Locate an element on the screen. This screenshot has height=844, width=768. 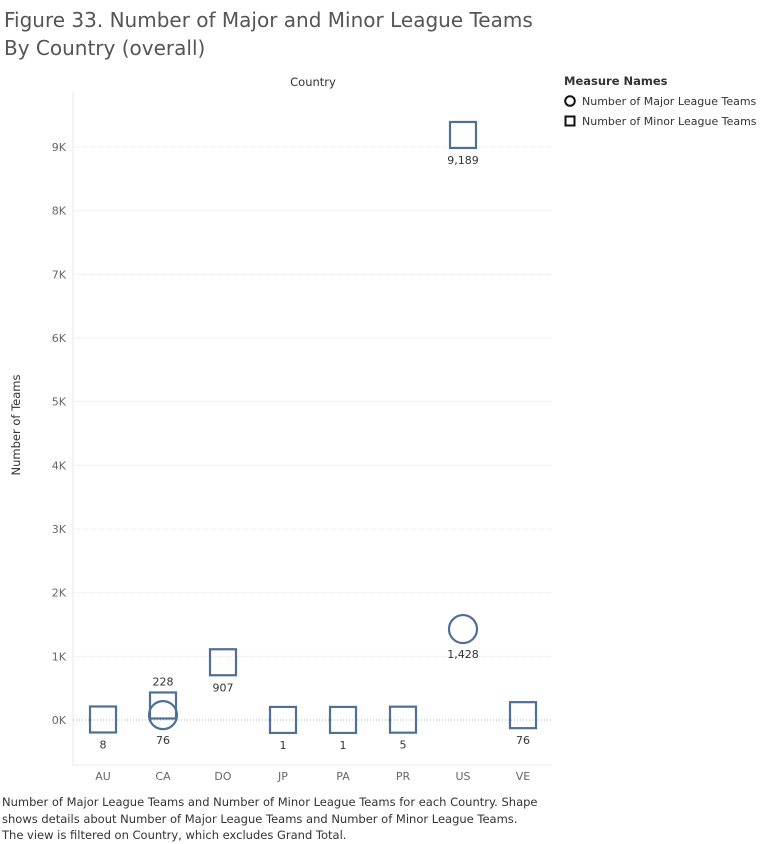
x-tick-label: VE is located at coordinates (523, 776).